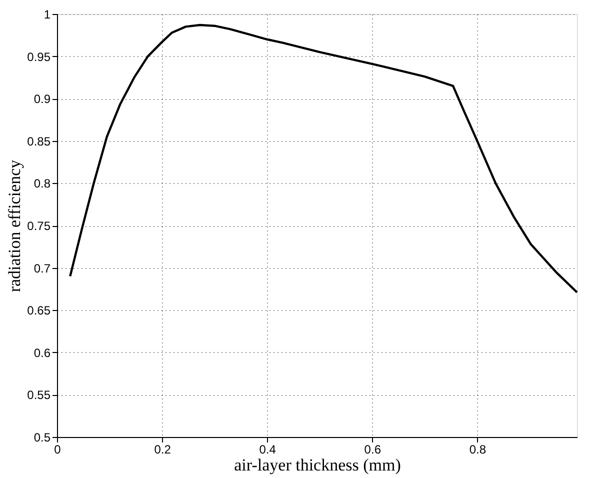 The height and width of the screenshot is (478, 596). What do you see at coordinates (267, 449) in the screenshot?
I see `x-tick-label: 0.4` at bounding box center [267, 449].